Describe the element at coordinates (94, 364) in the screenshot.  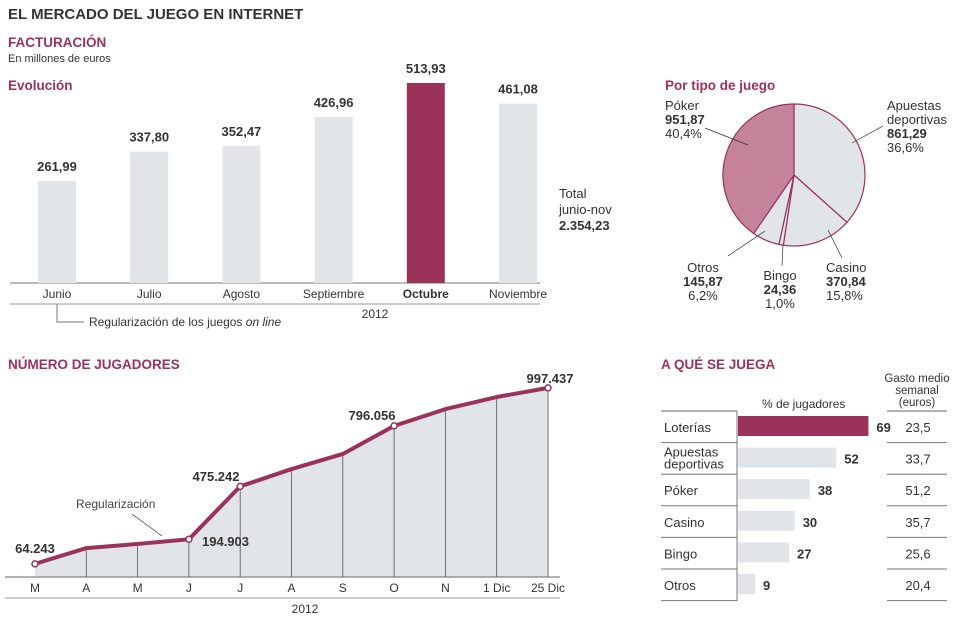
I see `players-heading: NÚMERO DE JUGADORES` at that location.